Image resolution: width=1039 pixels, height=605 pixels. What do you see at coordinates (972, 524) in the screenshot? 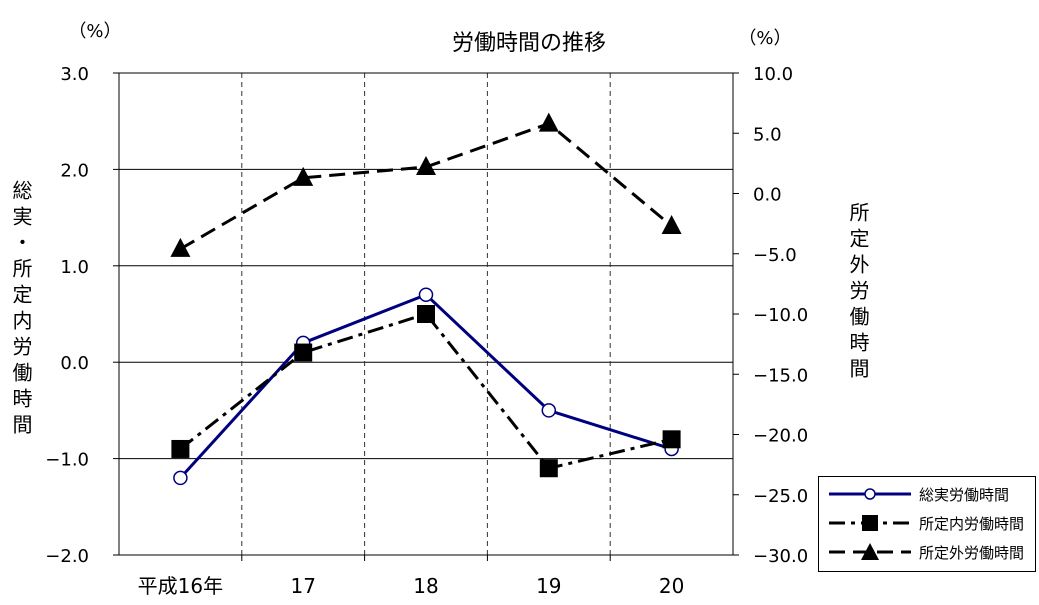
I see `legend-label-scheduled: 所定内労働時間` at bounding box center [972, 524].